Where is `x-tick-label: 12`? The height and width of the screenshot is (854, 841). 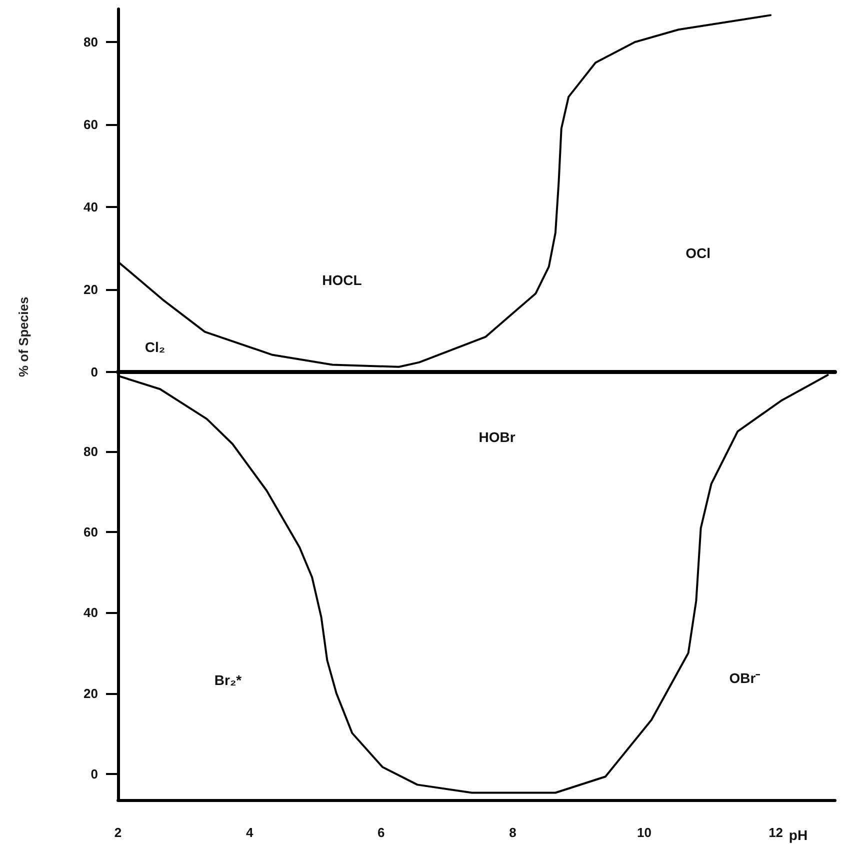
x-tick-label: 12 is located at coordinates (776, 832).